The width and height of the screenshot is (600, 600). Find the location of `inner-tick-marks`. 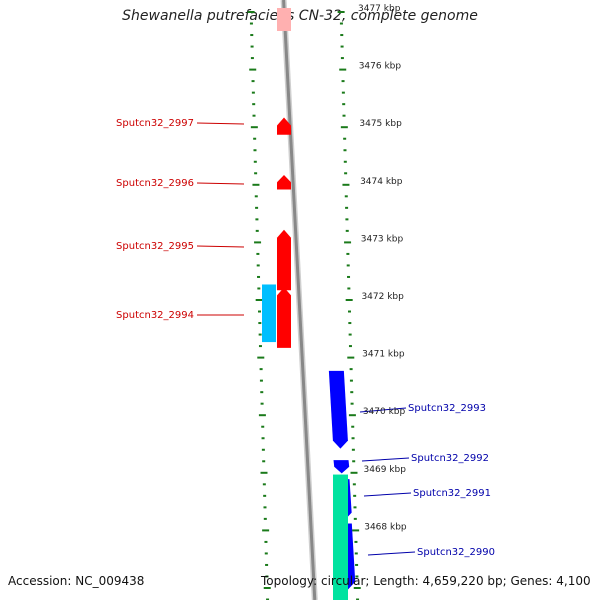

inner-tick-marks is located at coordinates (349, 305).